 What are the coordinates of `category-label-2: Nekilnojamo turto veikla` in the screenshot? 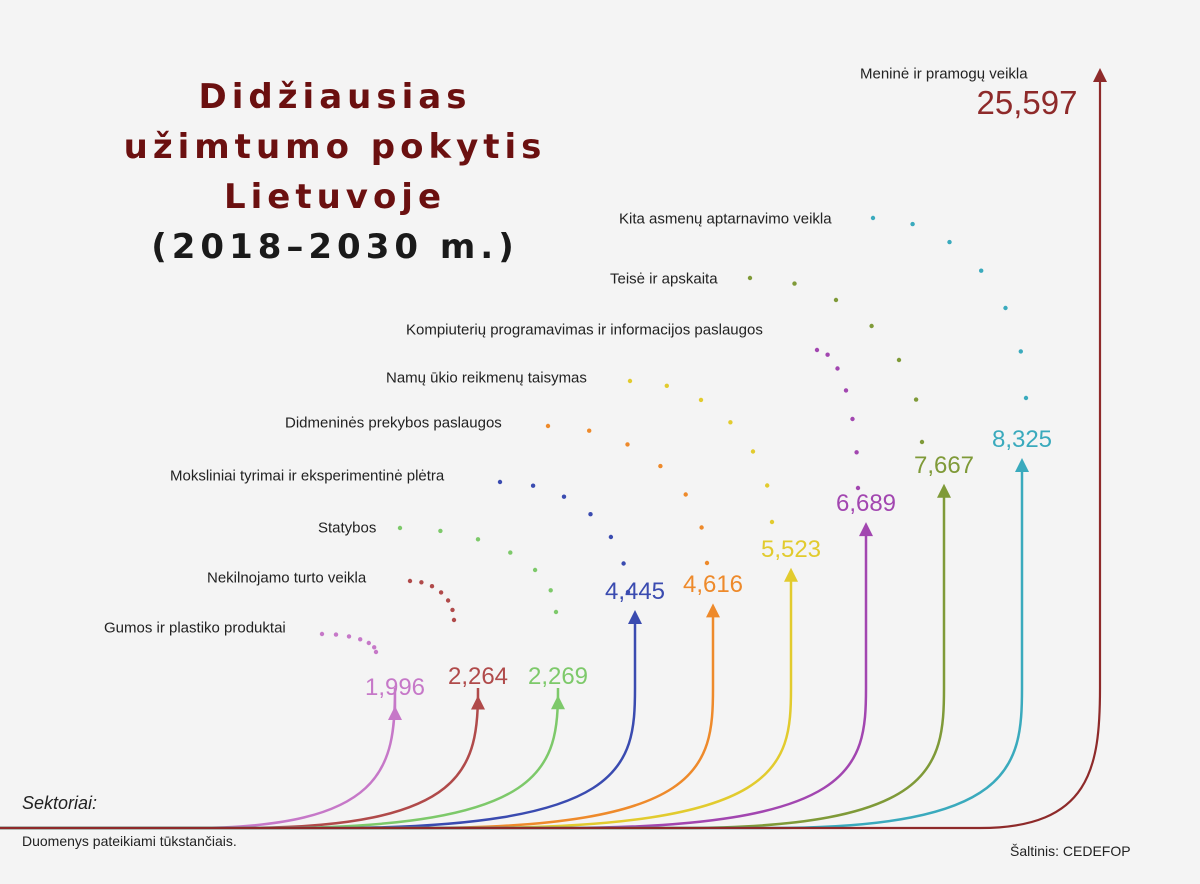 It's located at (287, 578).